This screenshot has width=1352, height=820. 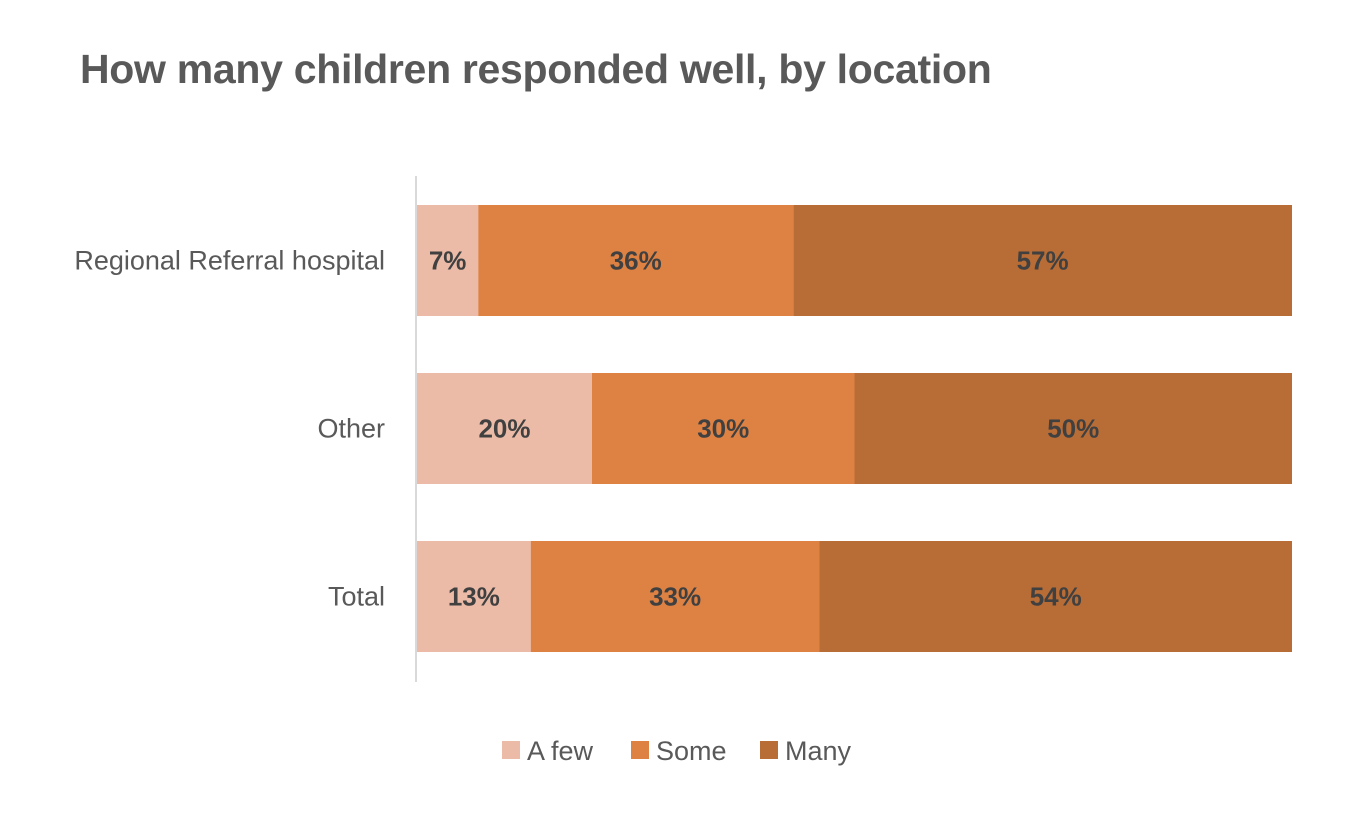 I want to click on data-label: 33%, so click(x=675, y=597).